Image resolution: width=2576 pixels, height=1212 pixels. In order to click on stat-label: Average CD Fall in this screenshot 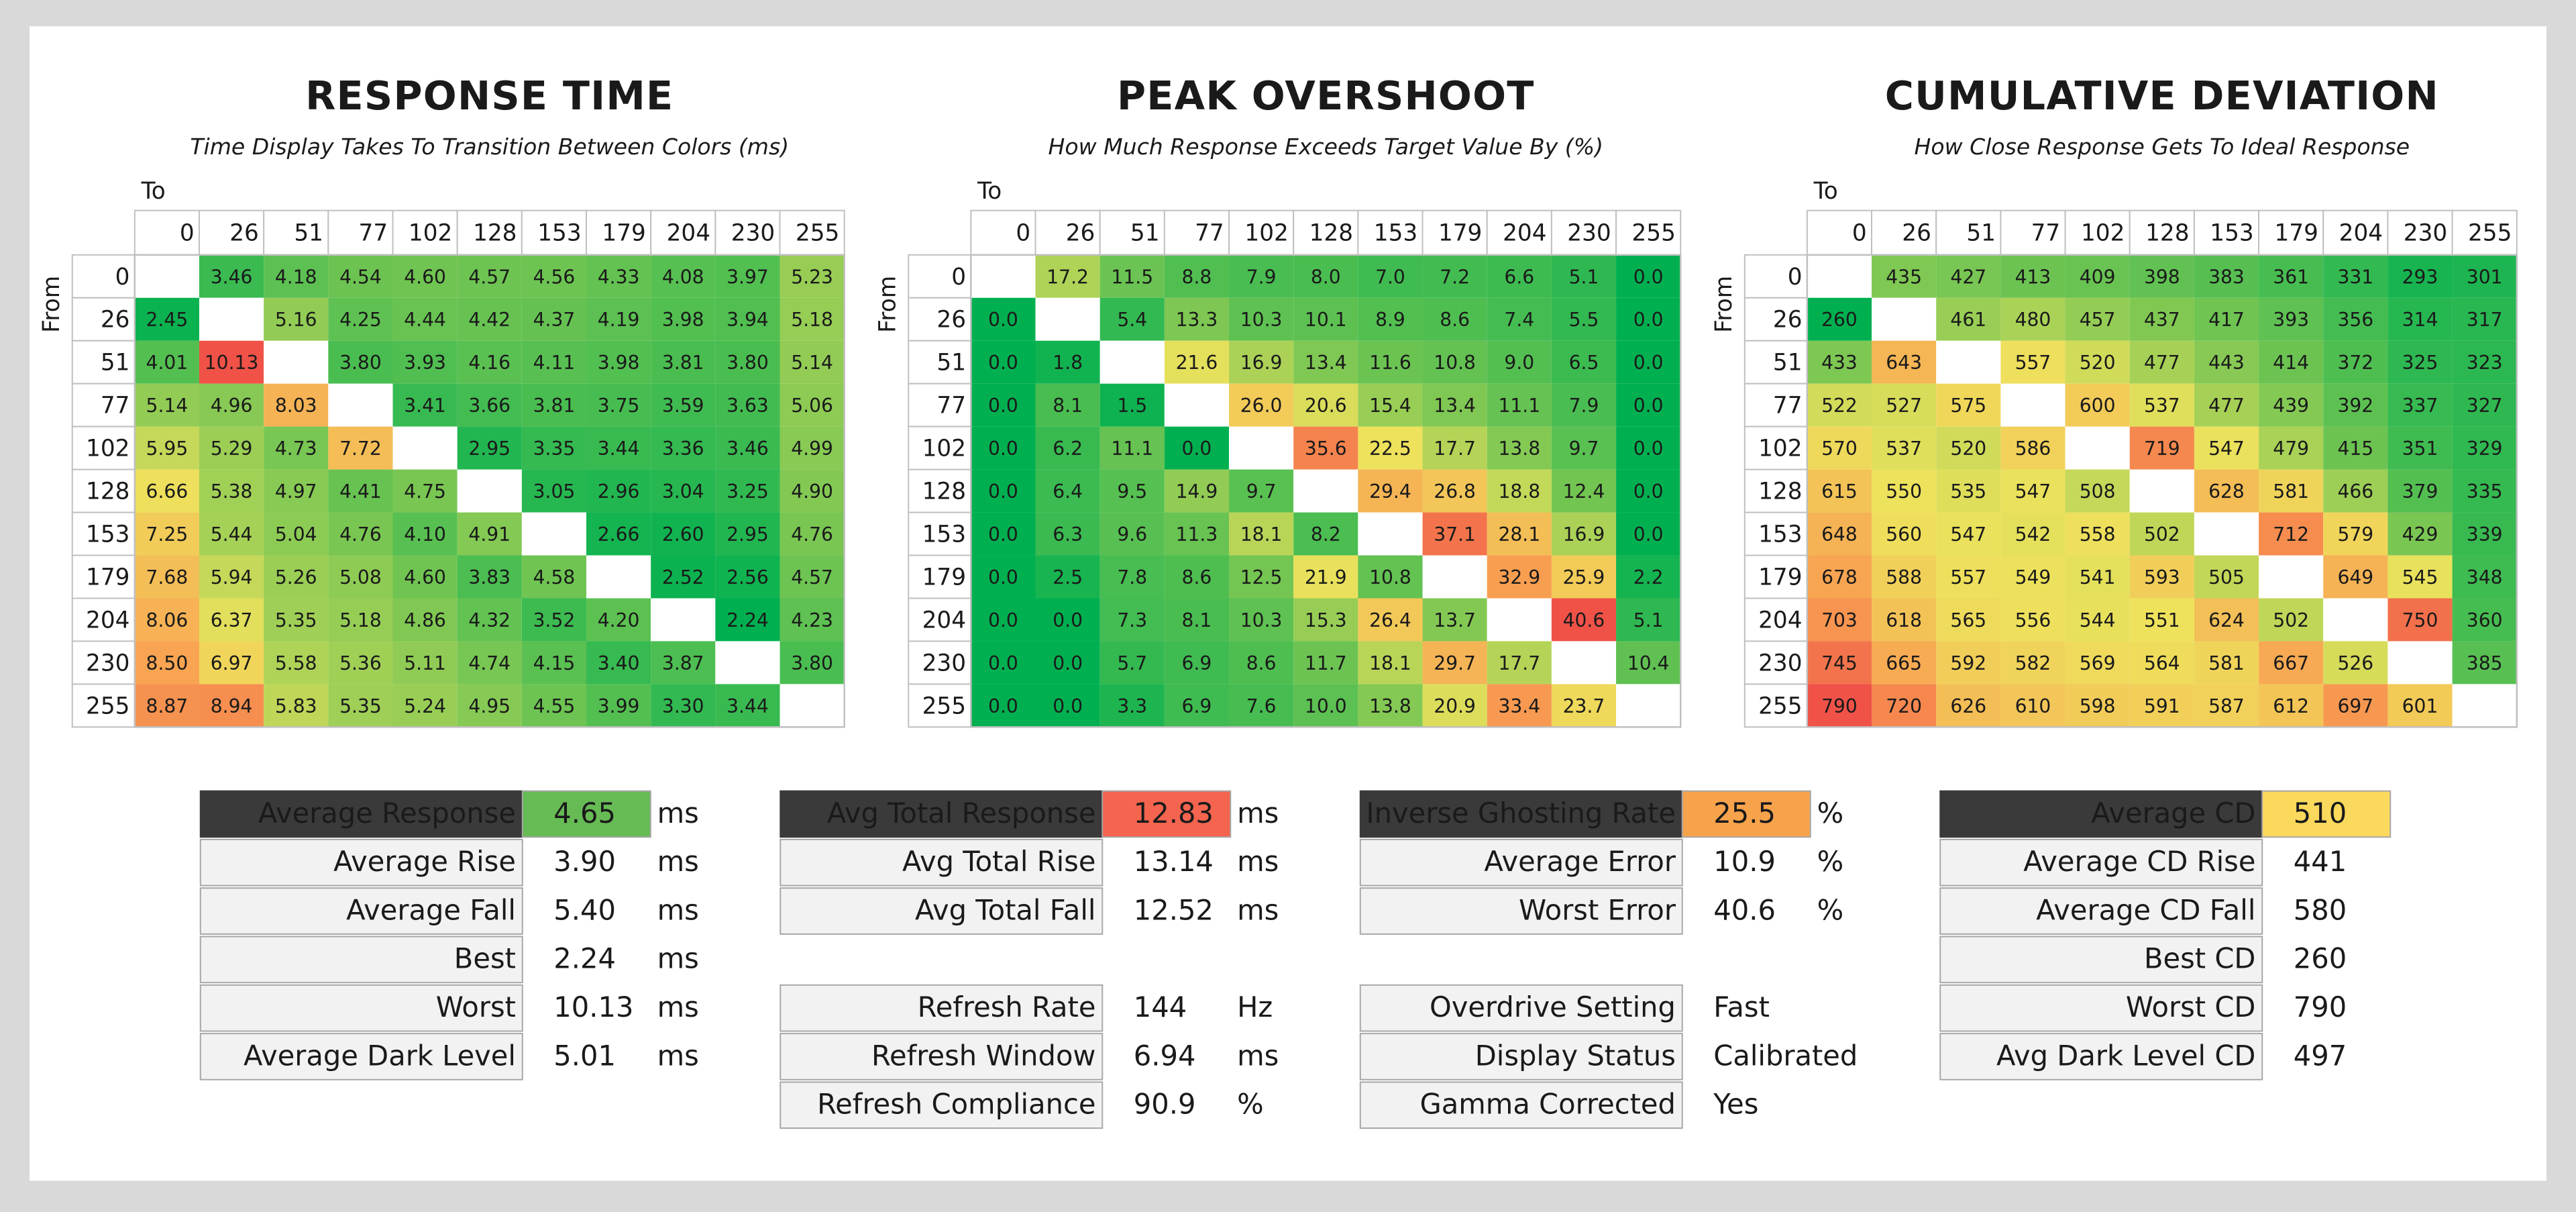, I will do `click(2145, 909)`.